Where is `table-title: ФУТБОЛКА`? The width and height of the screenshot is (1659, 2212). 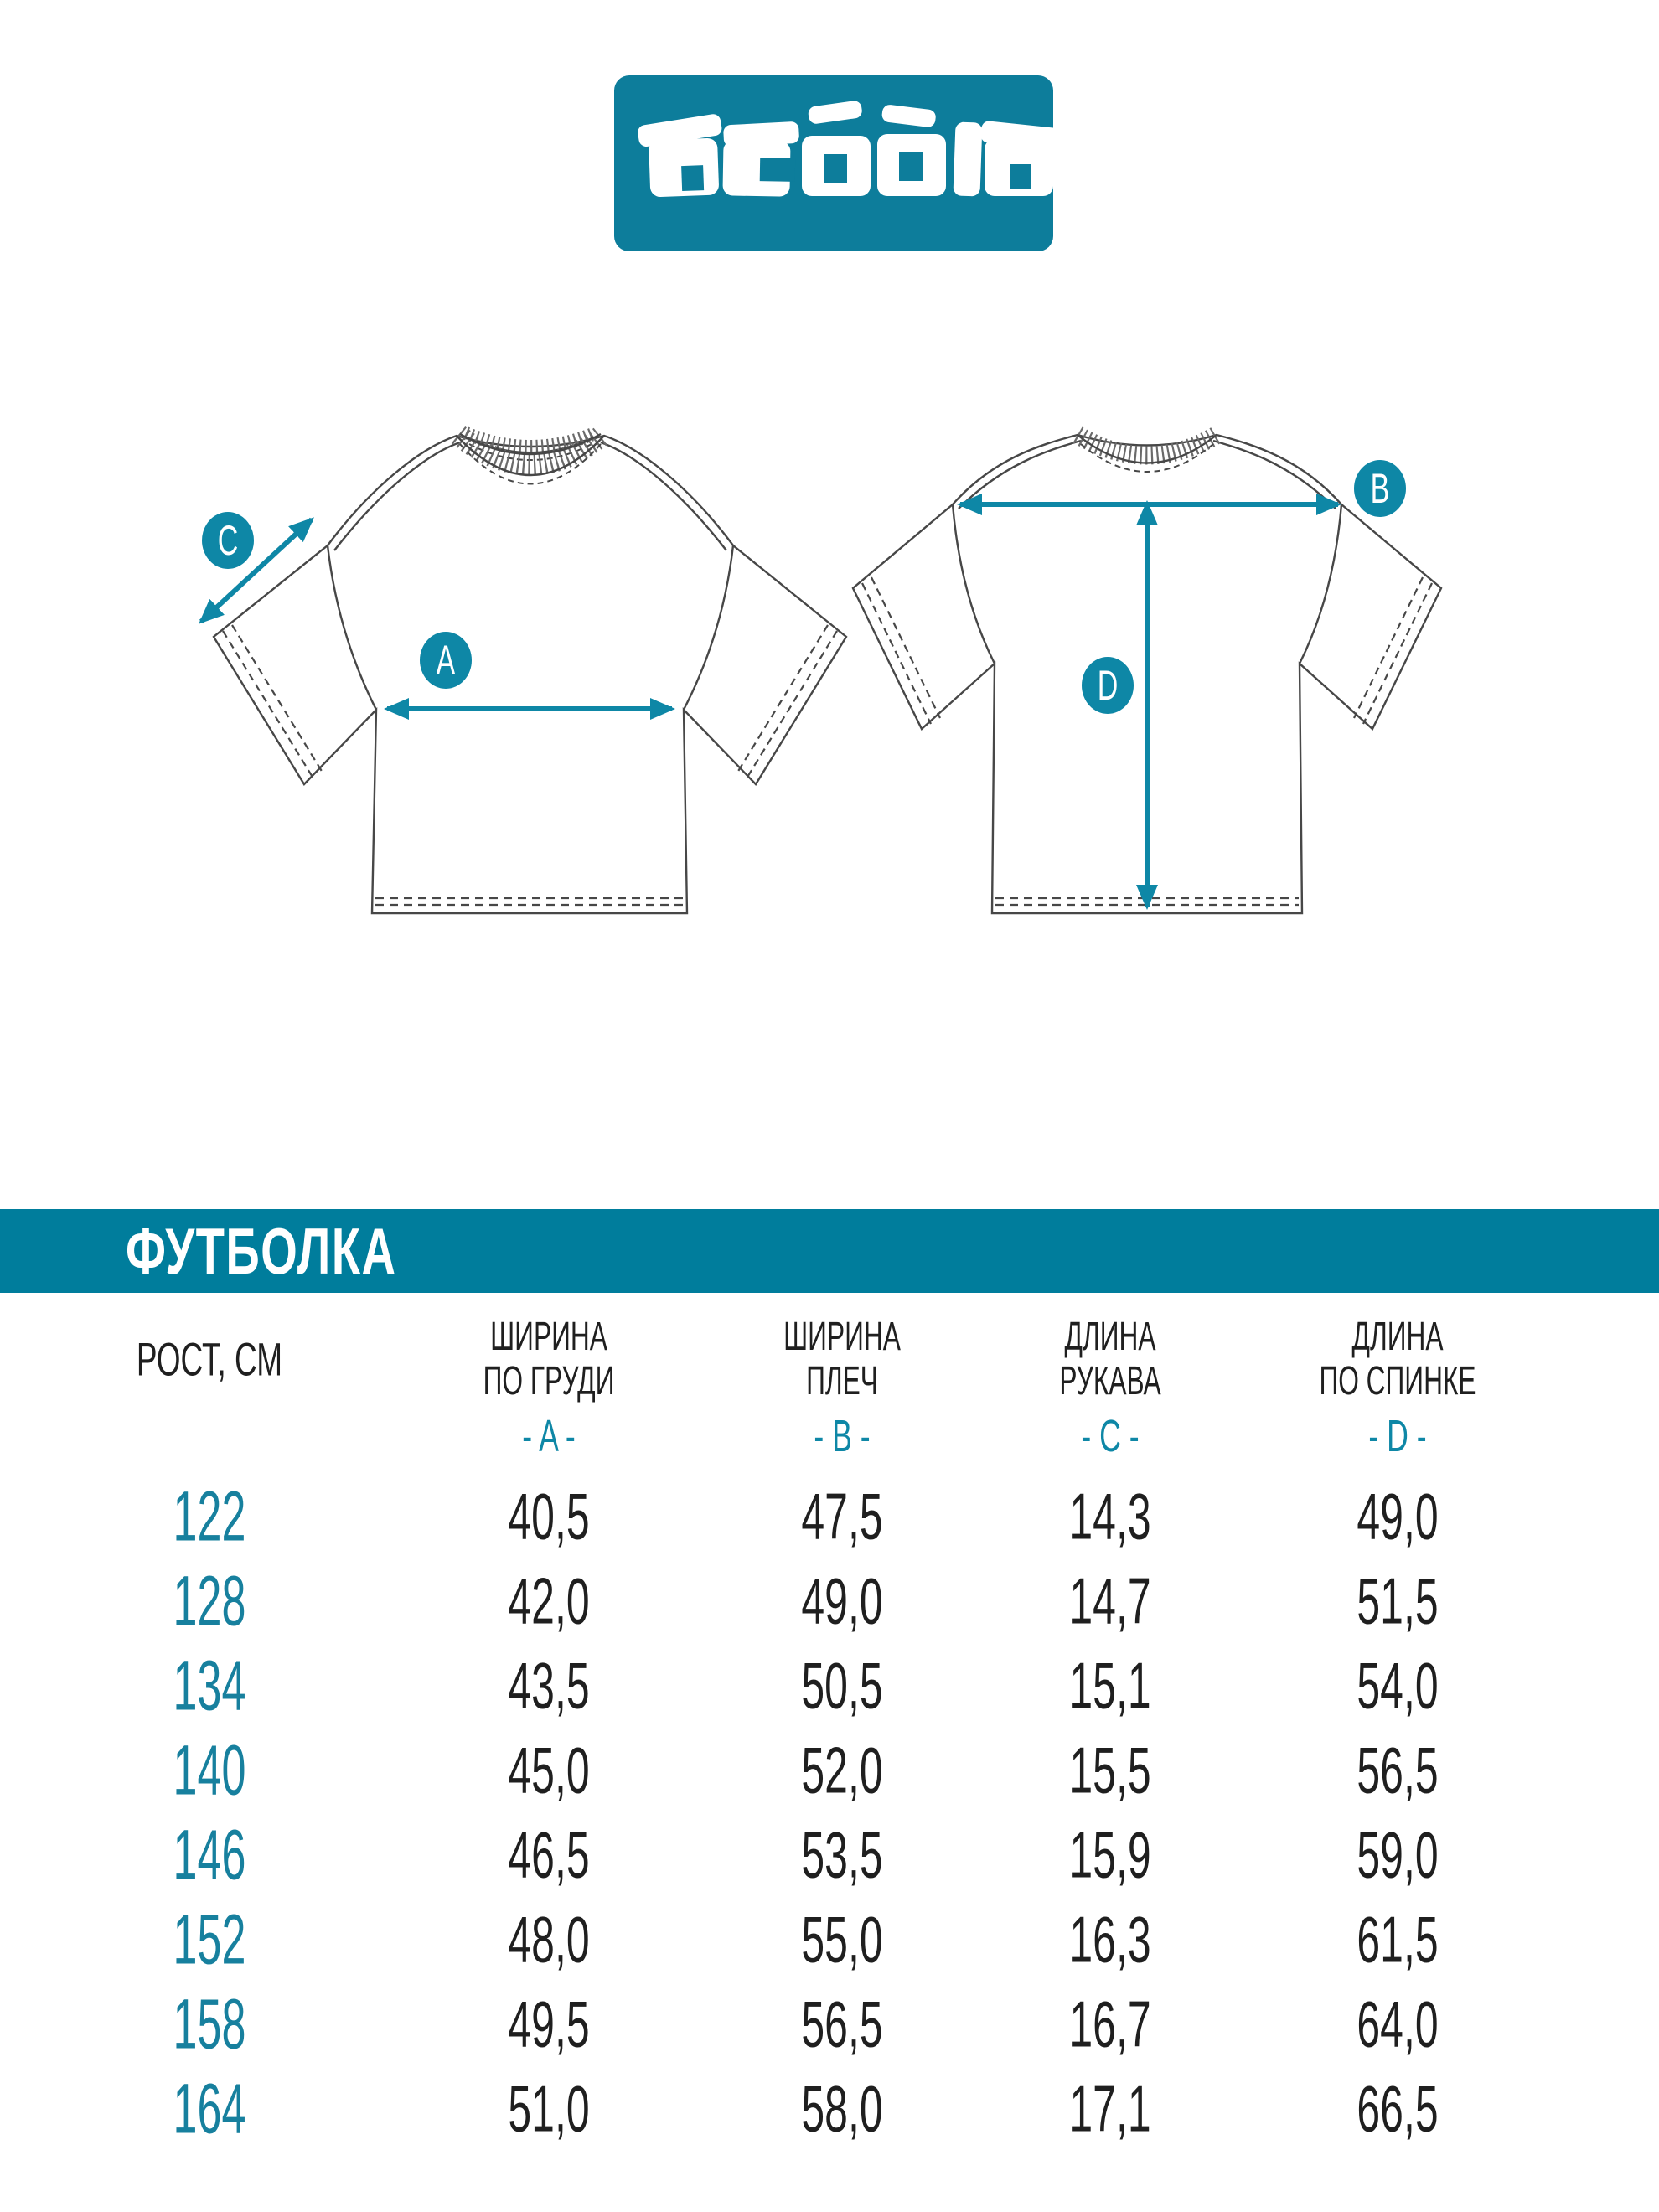
table-title: ФУТБОЛКА is located at coordinates (261, 1251).